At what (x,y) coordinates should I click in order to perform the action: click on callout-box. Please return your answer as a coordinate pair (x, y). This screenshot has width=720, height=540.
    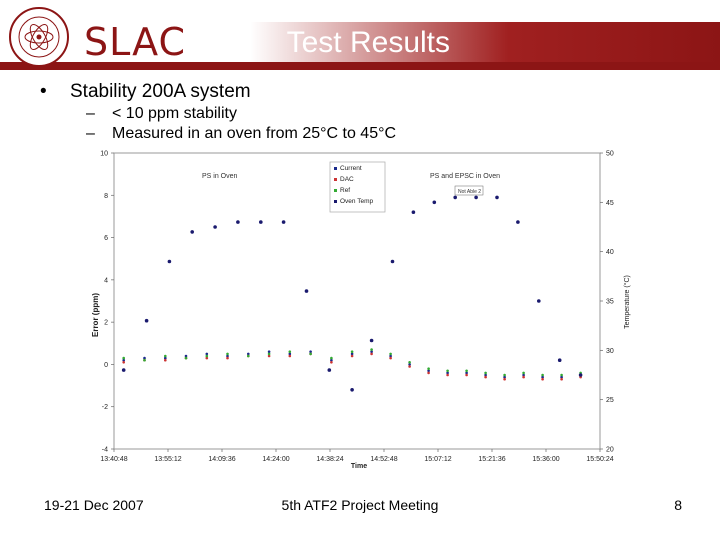
    Looking at the image, I should click on (469, 190).